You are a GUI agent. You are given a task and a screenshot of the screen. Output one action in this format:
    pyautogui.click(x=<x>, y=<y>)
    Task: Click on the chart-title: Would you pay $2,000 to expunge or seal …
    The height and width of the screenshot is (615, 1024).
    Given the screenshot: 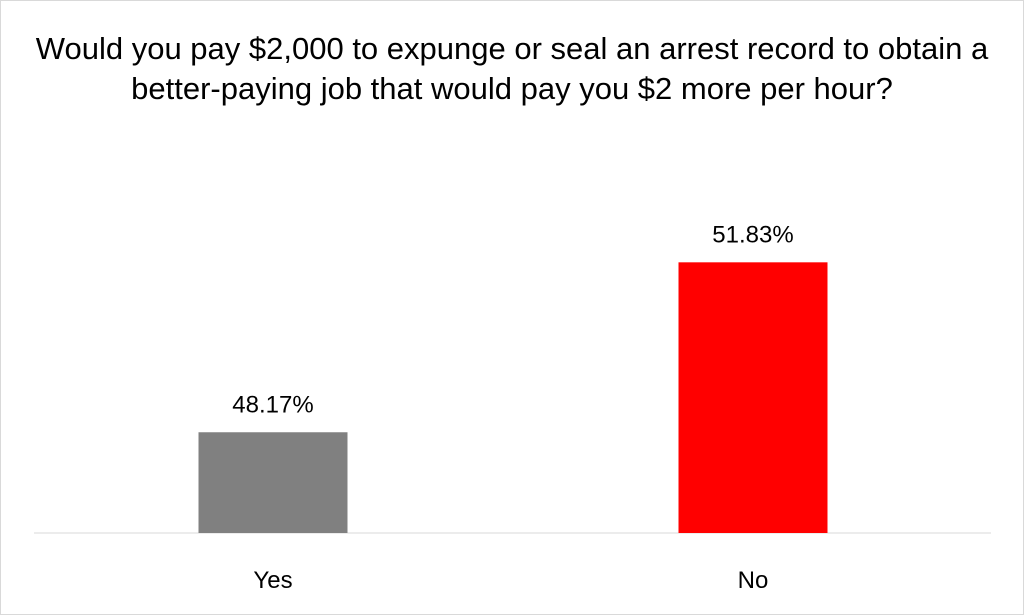 What is the action you would take?
    pyautogui.click(x=512, y=68)
    